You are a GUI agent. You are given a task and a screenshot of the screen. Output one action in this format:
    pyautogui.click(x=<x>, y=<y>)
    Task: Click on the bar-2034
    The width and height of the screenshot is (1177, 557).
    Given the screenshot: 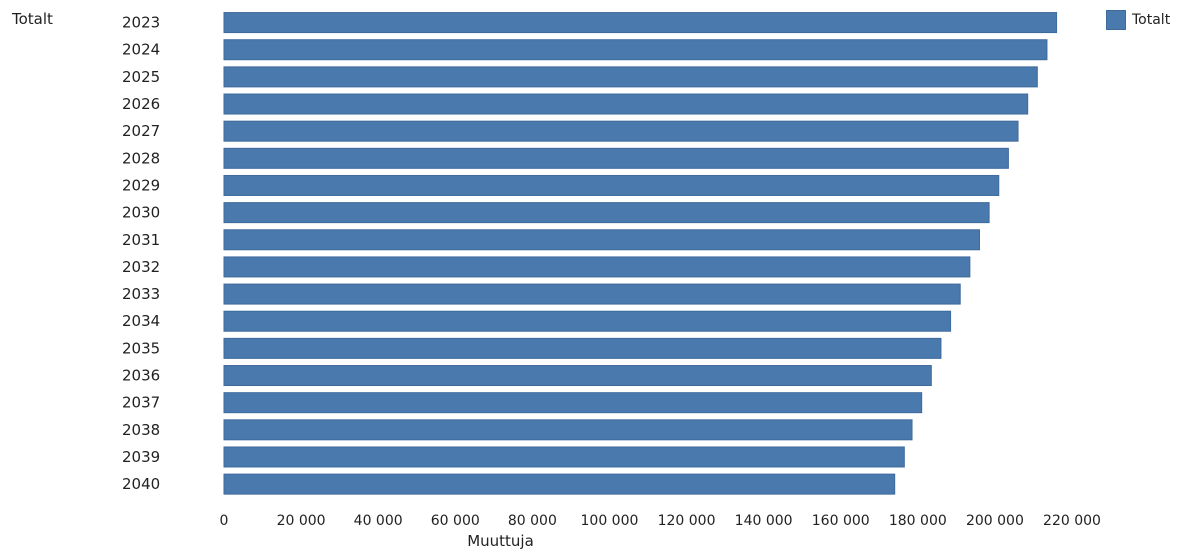 What is the action you would take?
    pyautogui.click(x=587, y=321)
    